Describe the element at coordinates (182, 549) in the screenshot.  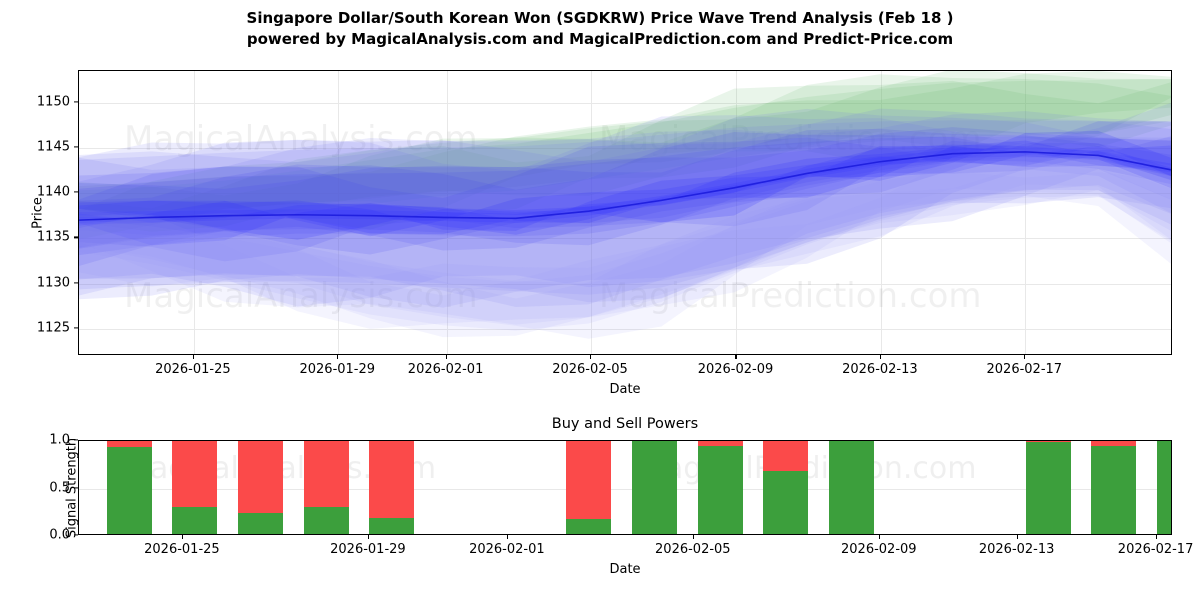
I see `signal-x-tick-label: 2026-01-25` at that location.